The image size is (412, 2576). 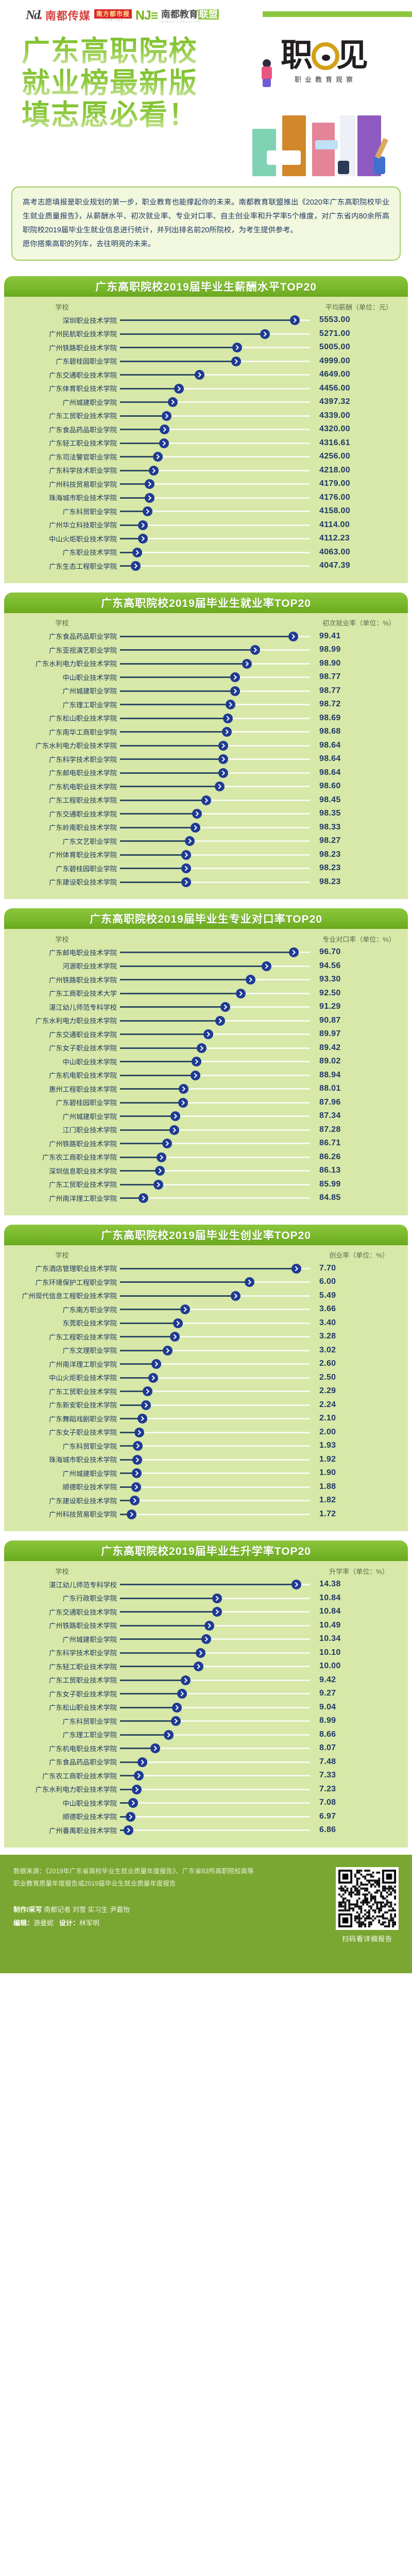 I want to click on row-value: 10.84, so click(x=330, y=1612).